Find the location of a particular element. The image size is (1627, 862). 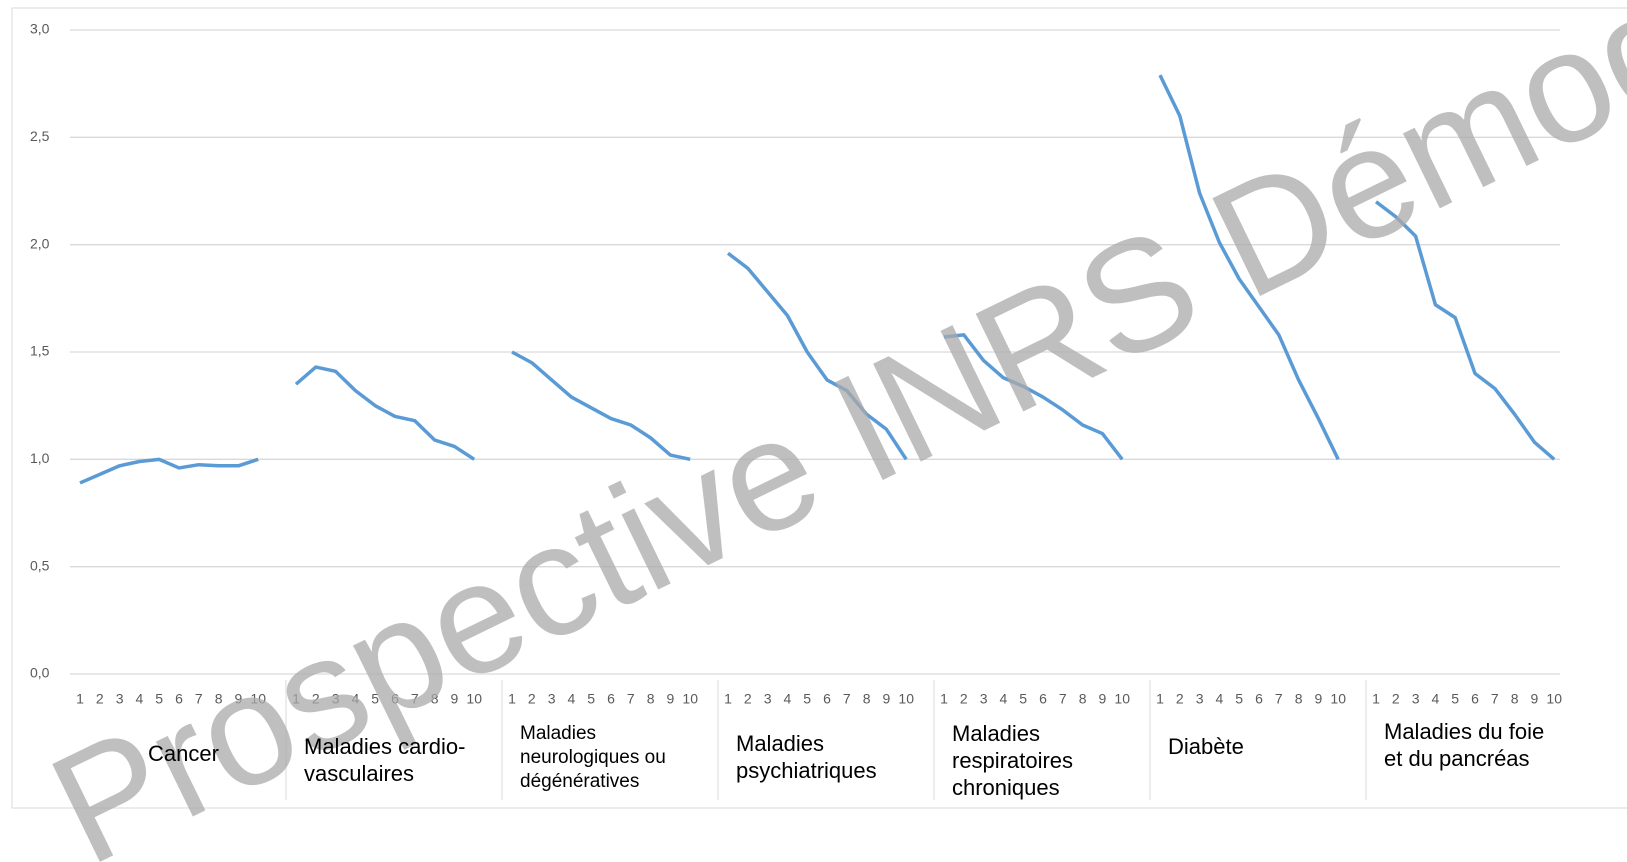

group-label: Diabète is located at coordinates (1206, 746).